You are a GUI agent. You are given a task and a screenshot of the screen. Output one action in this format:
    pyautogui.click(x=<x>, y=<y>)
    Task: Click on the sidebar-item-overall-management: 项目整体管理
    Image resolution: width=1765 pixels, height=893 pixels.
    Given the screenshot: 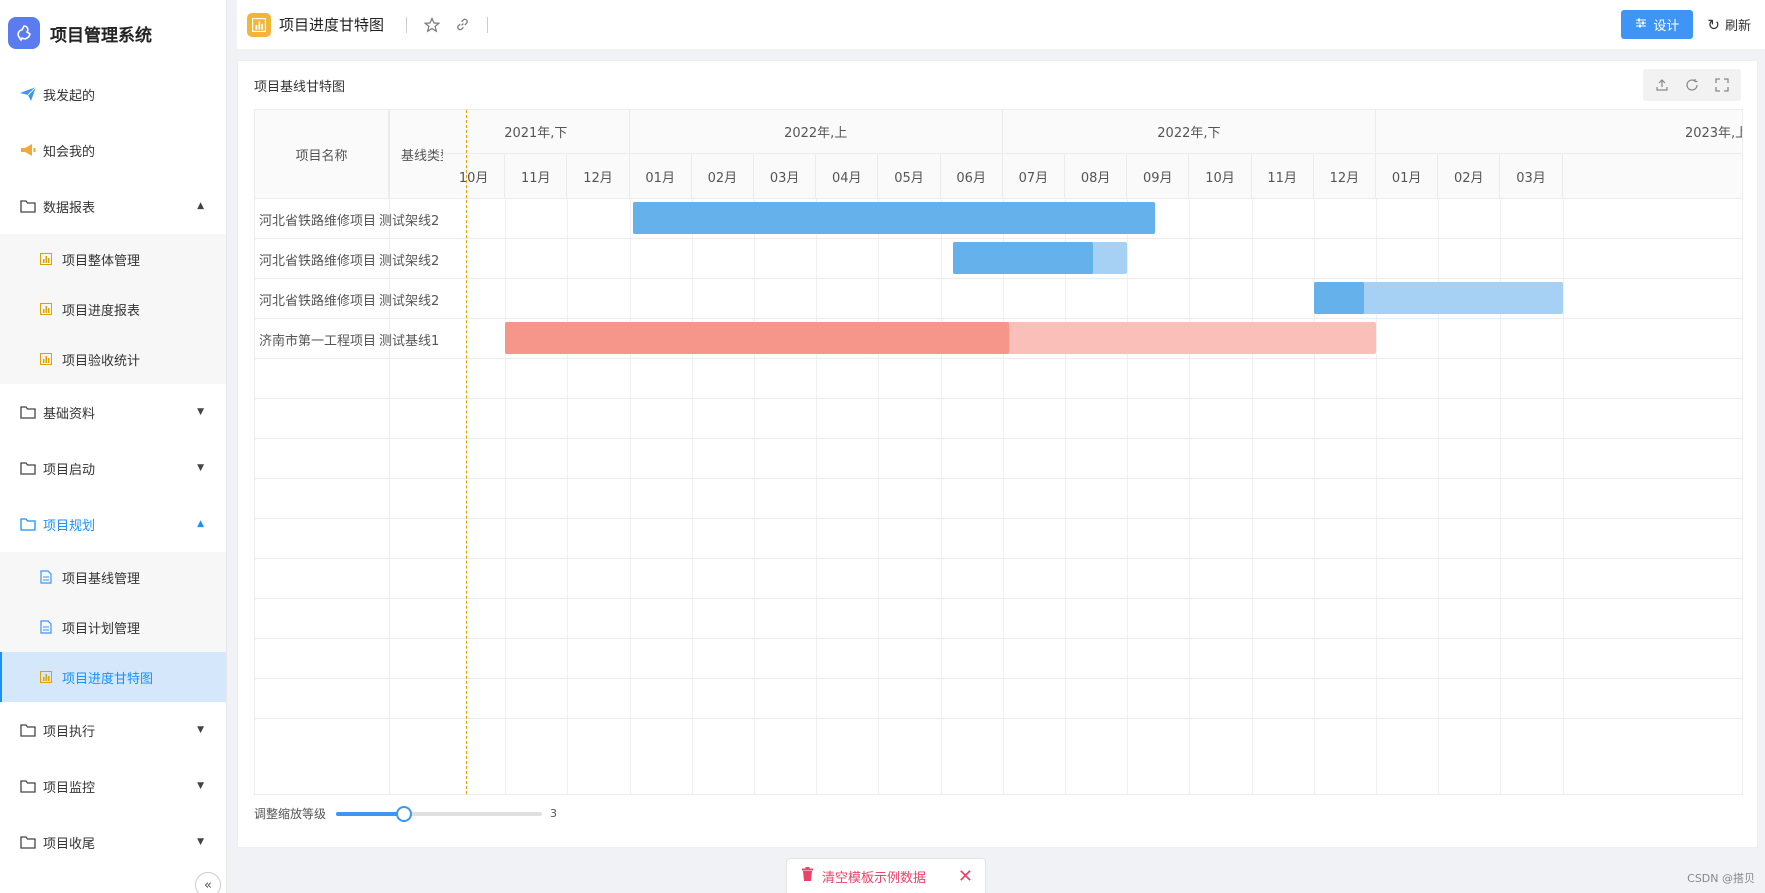 What is the action you would take?
    pyautogui.click(x=113, y=259)
    